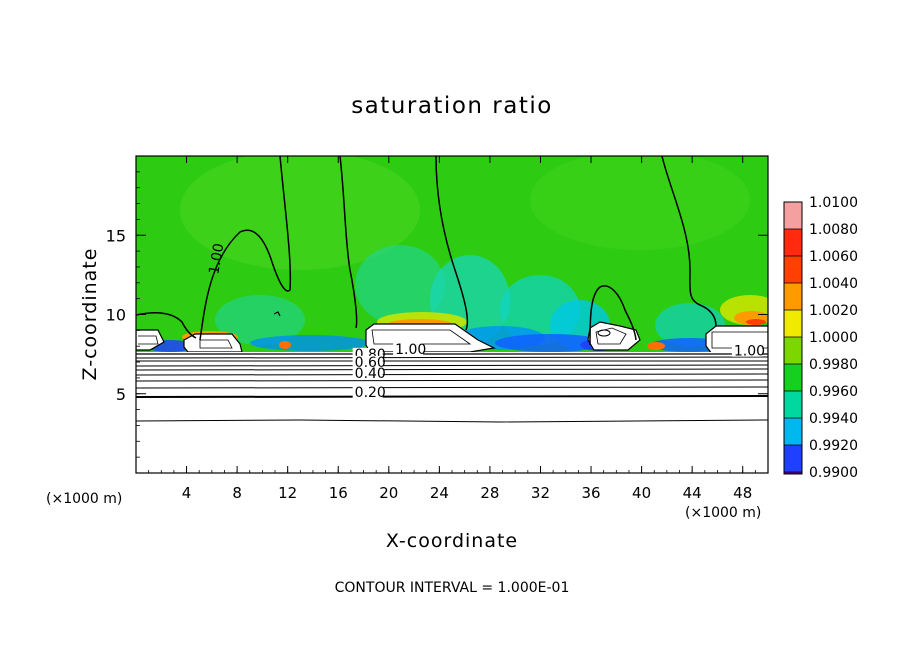  Describe the element at coordinates (121, 394) in the screenshot. I see `y-tick-label: 5` at that location.